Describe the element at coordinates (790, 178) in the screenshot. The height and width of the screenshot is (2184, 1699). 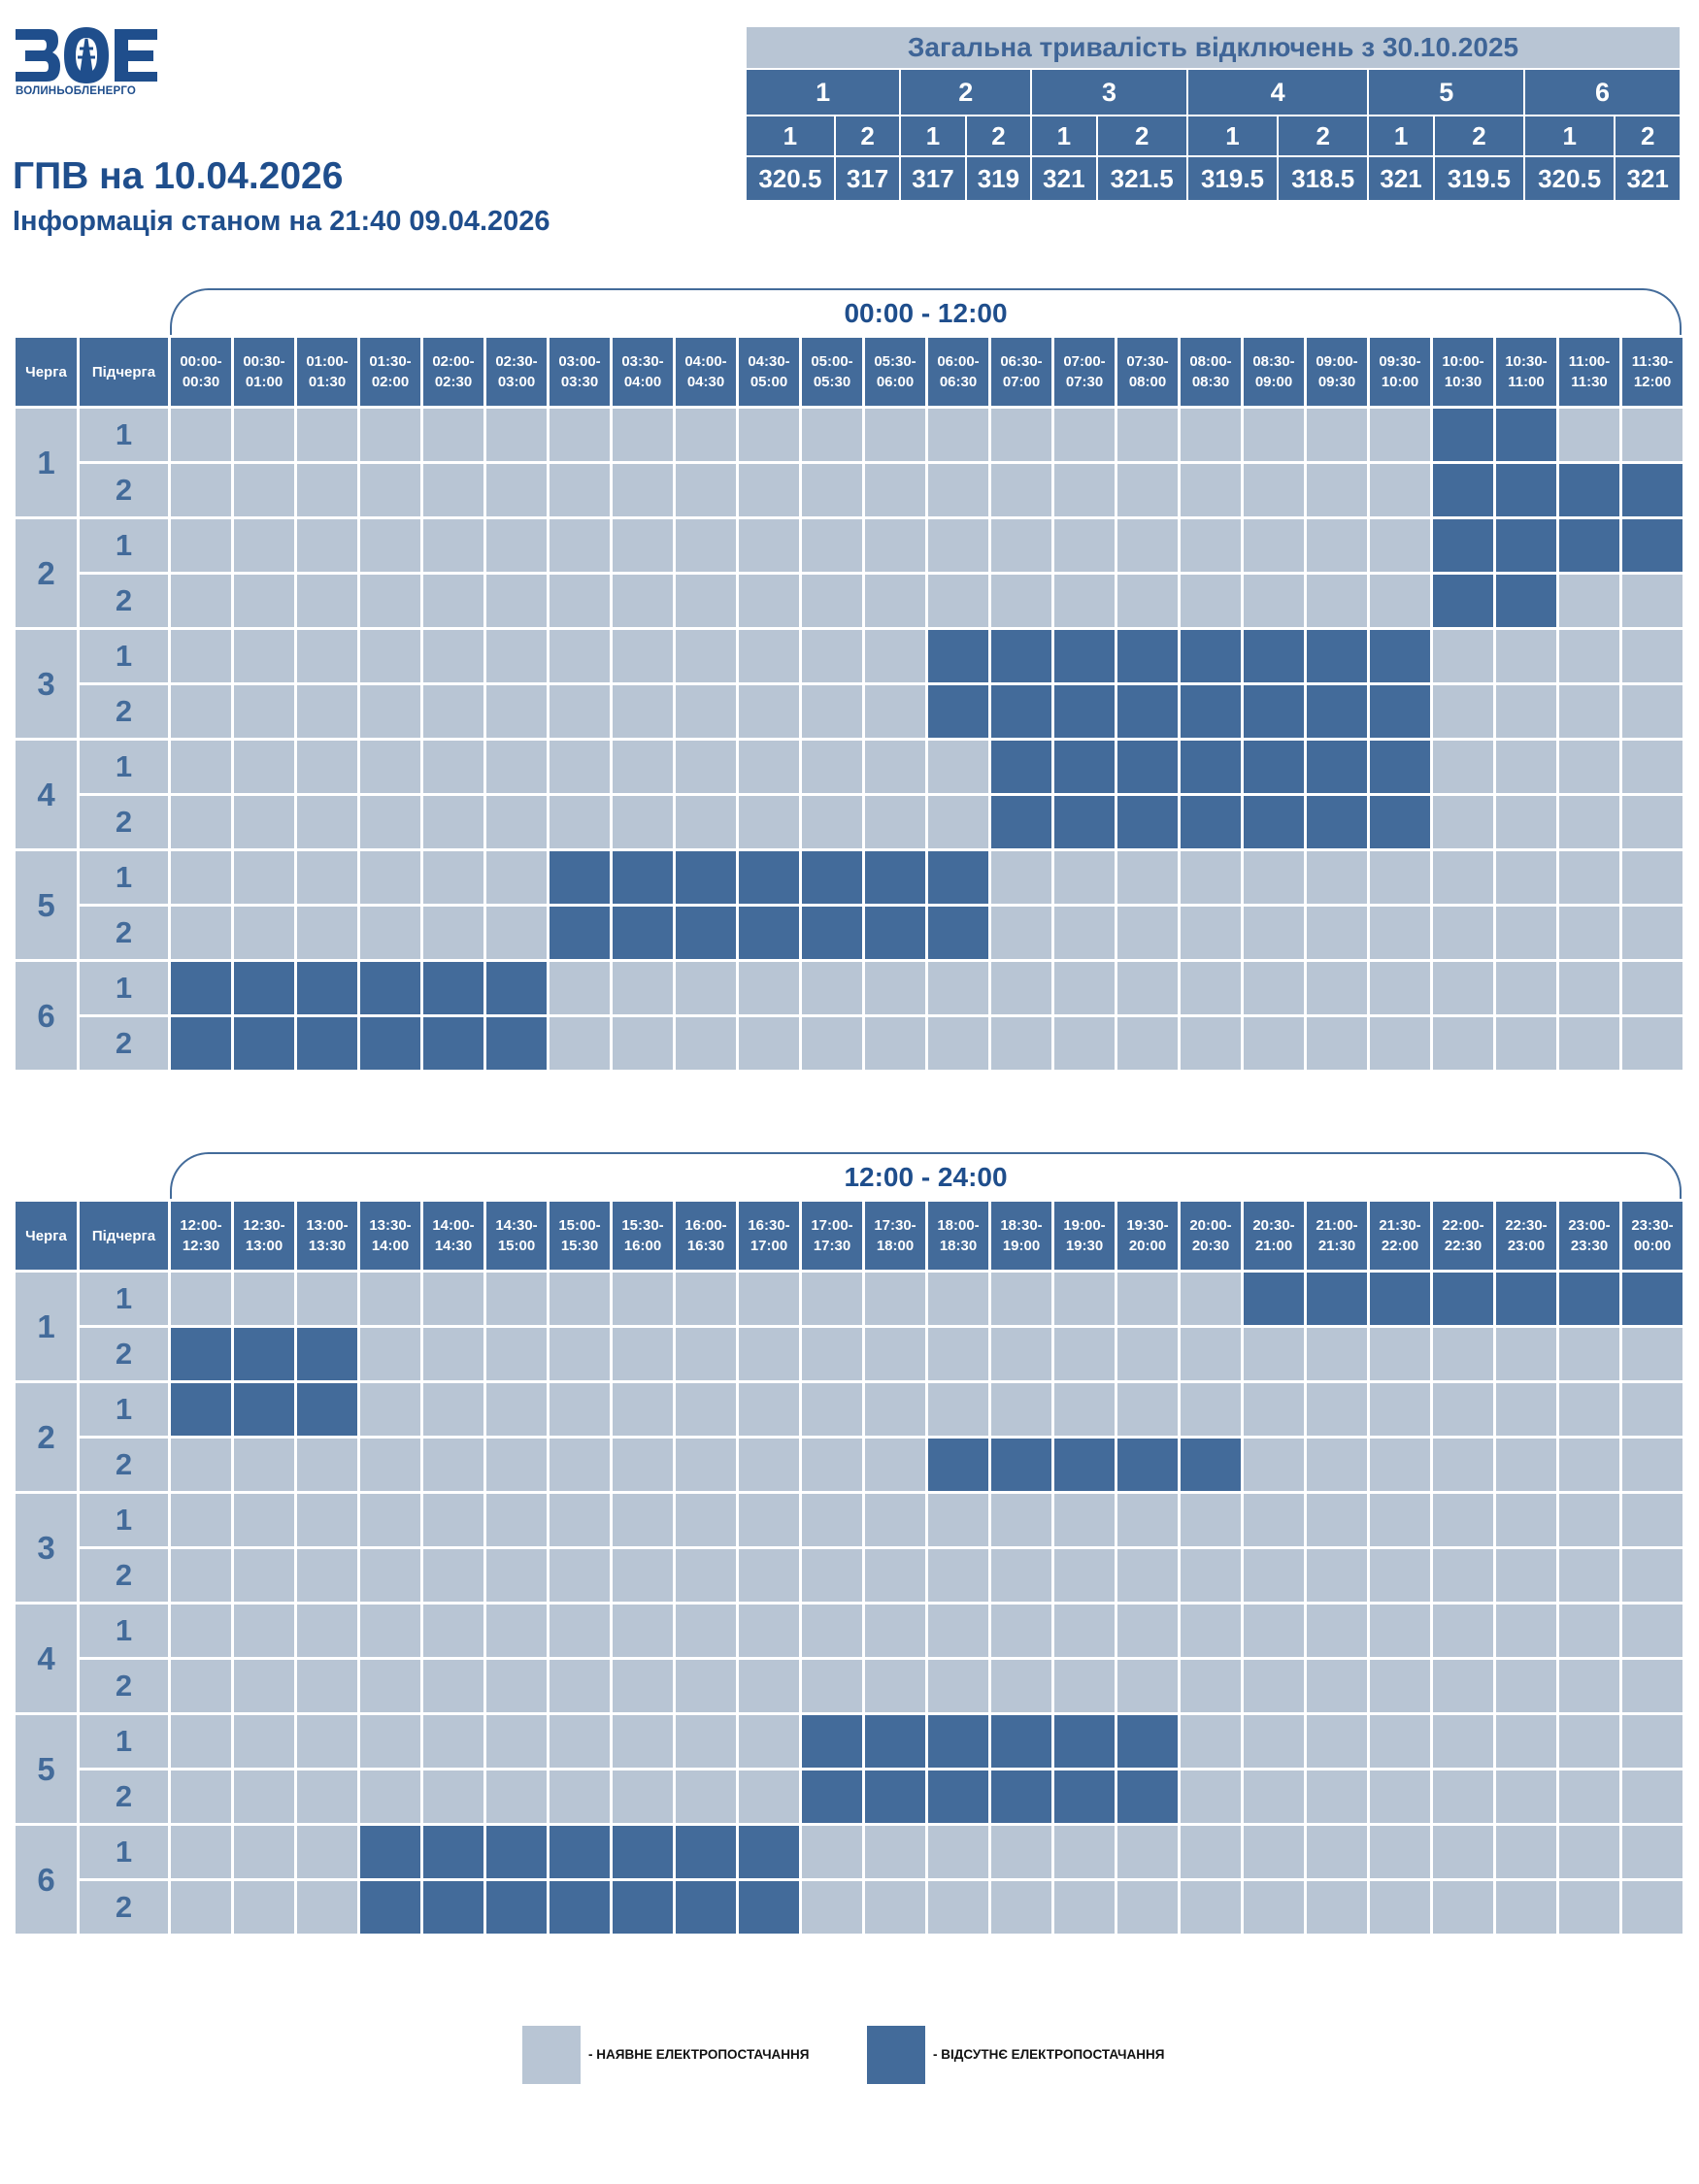
I see `summary-duration-value: 320.5` at that location.